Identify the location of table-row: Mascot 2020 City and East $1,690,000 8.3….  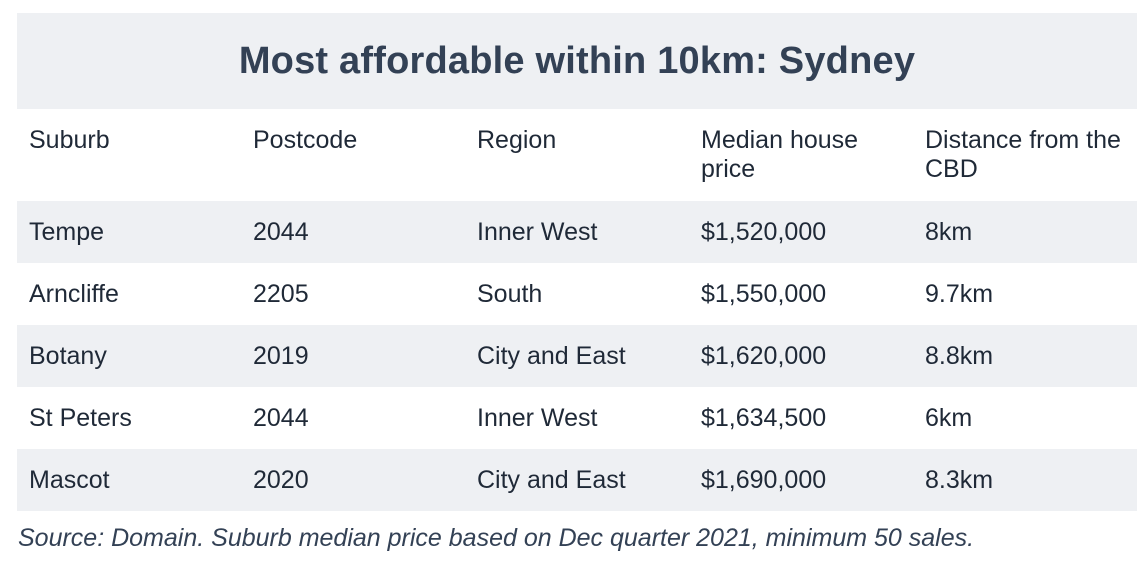
(577, 480).